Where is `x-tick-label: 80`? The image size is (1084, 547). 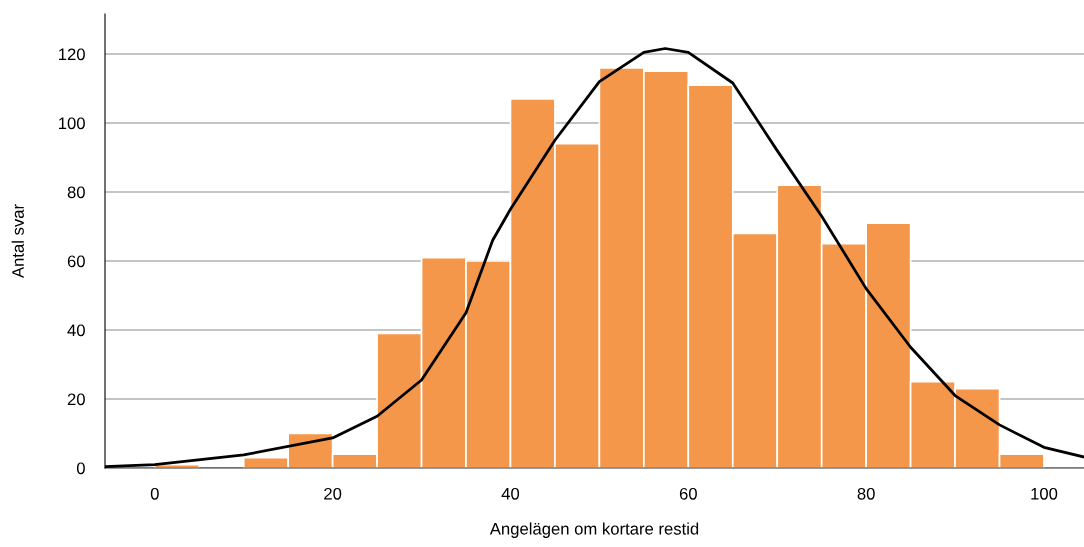 x-tick-label: 80 is located at coordinates (866, 493).